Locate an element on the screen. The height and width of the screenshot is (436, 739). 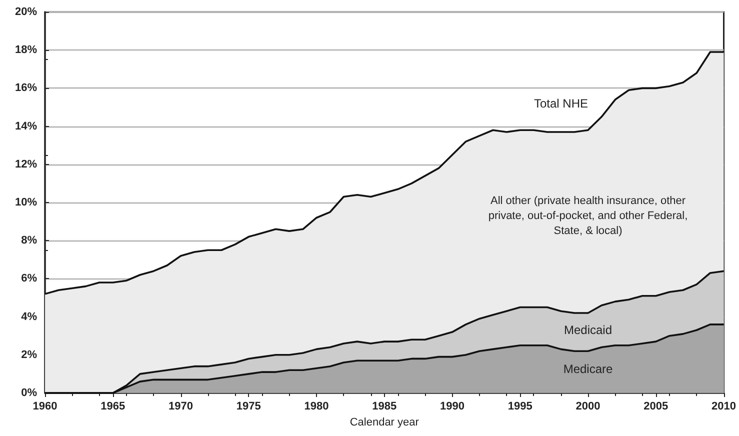
x-tick-label: 1970 is located at coordinates (180, 406).